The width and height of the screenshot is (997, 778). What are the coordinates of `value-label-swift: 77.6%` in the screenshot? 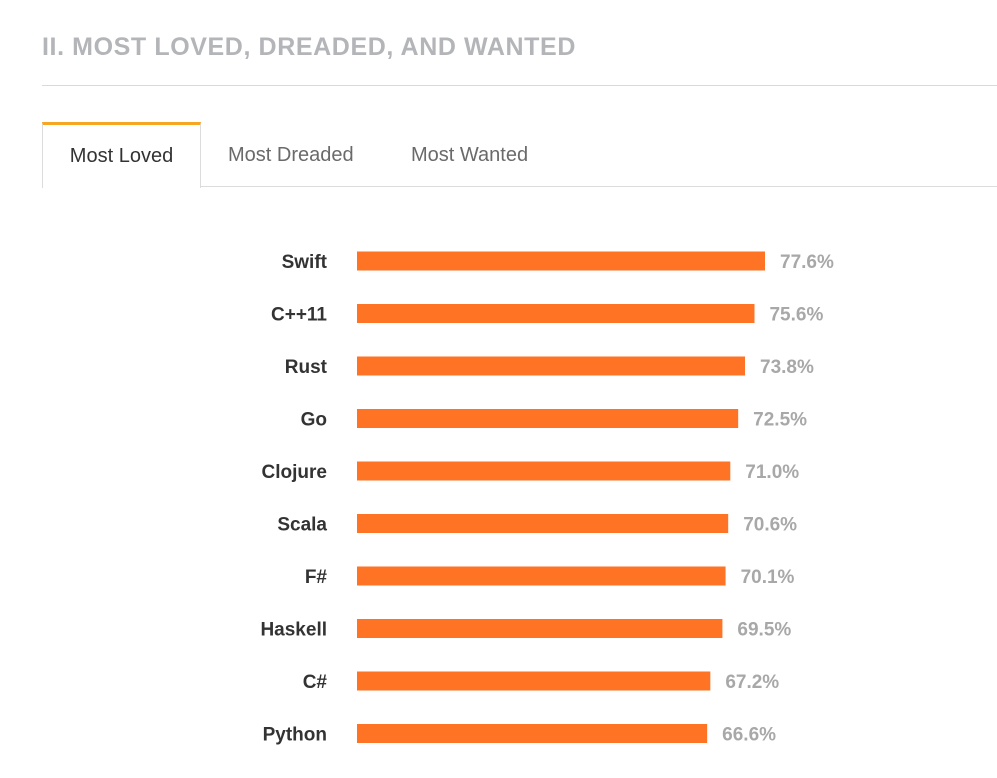 It's located at (807, 262).